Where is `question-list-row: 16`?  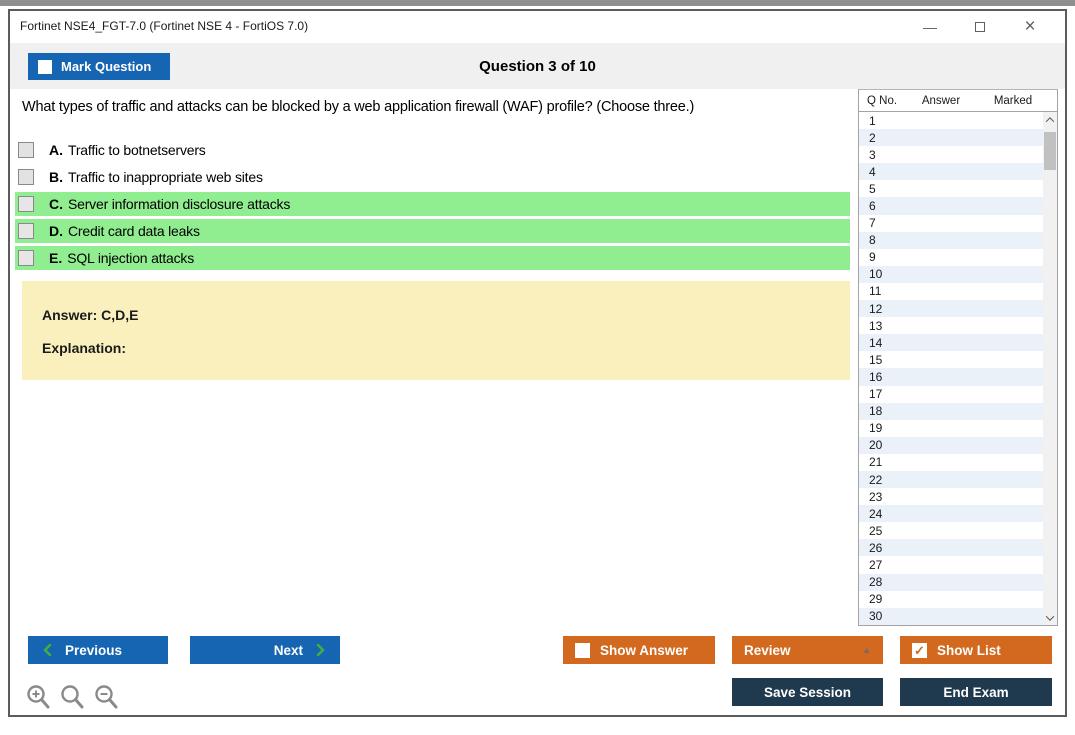 question-list-row: 16 is located at coordinates (951, 377).